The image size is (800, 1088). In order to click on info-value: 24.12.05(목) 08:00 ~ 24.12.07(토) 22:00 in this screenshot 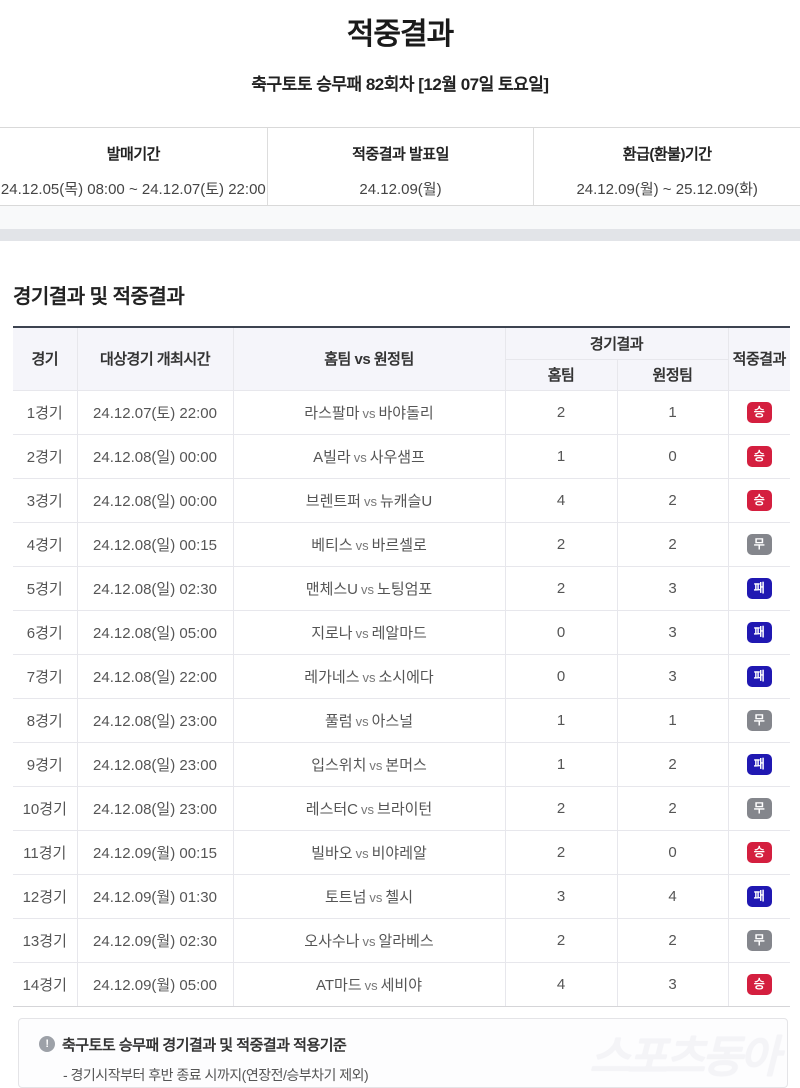, I will do `click(133, 189)`.